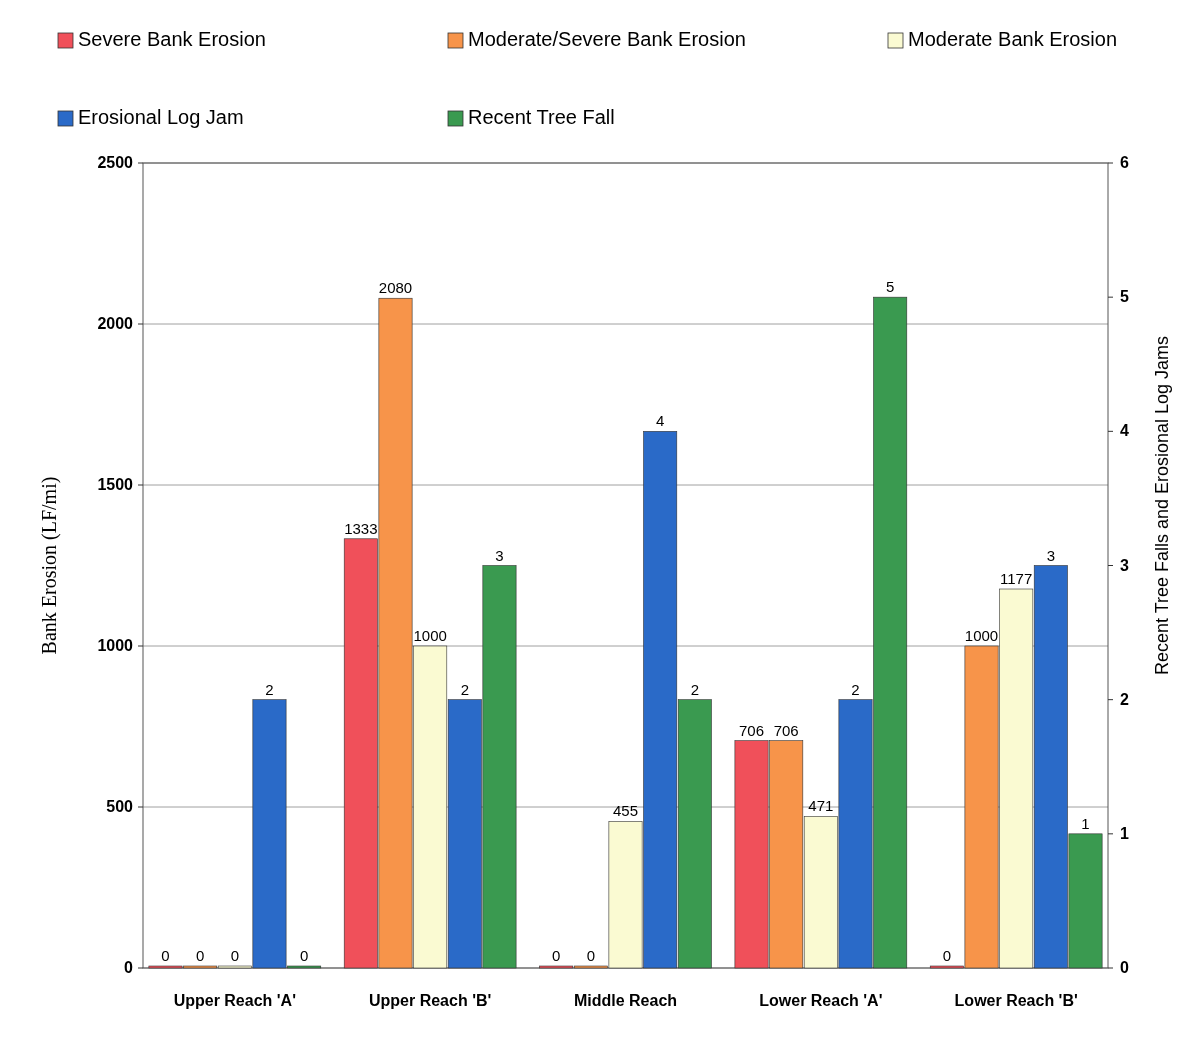 The image size is (1183, 1039). I want to click on data-label: 1333, so click(361, 528).